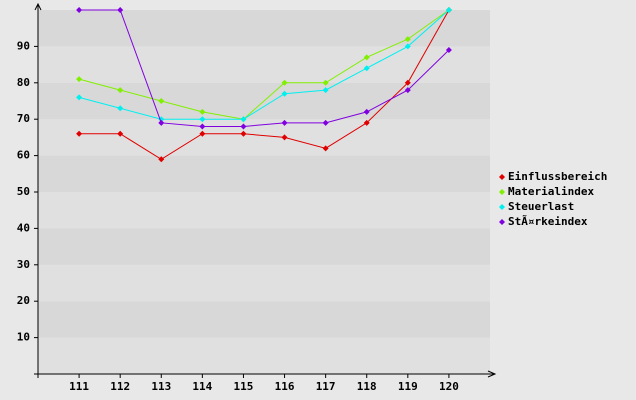  I want to click on legend-label: StÃ¤rkeindex, so click(548, 221).